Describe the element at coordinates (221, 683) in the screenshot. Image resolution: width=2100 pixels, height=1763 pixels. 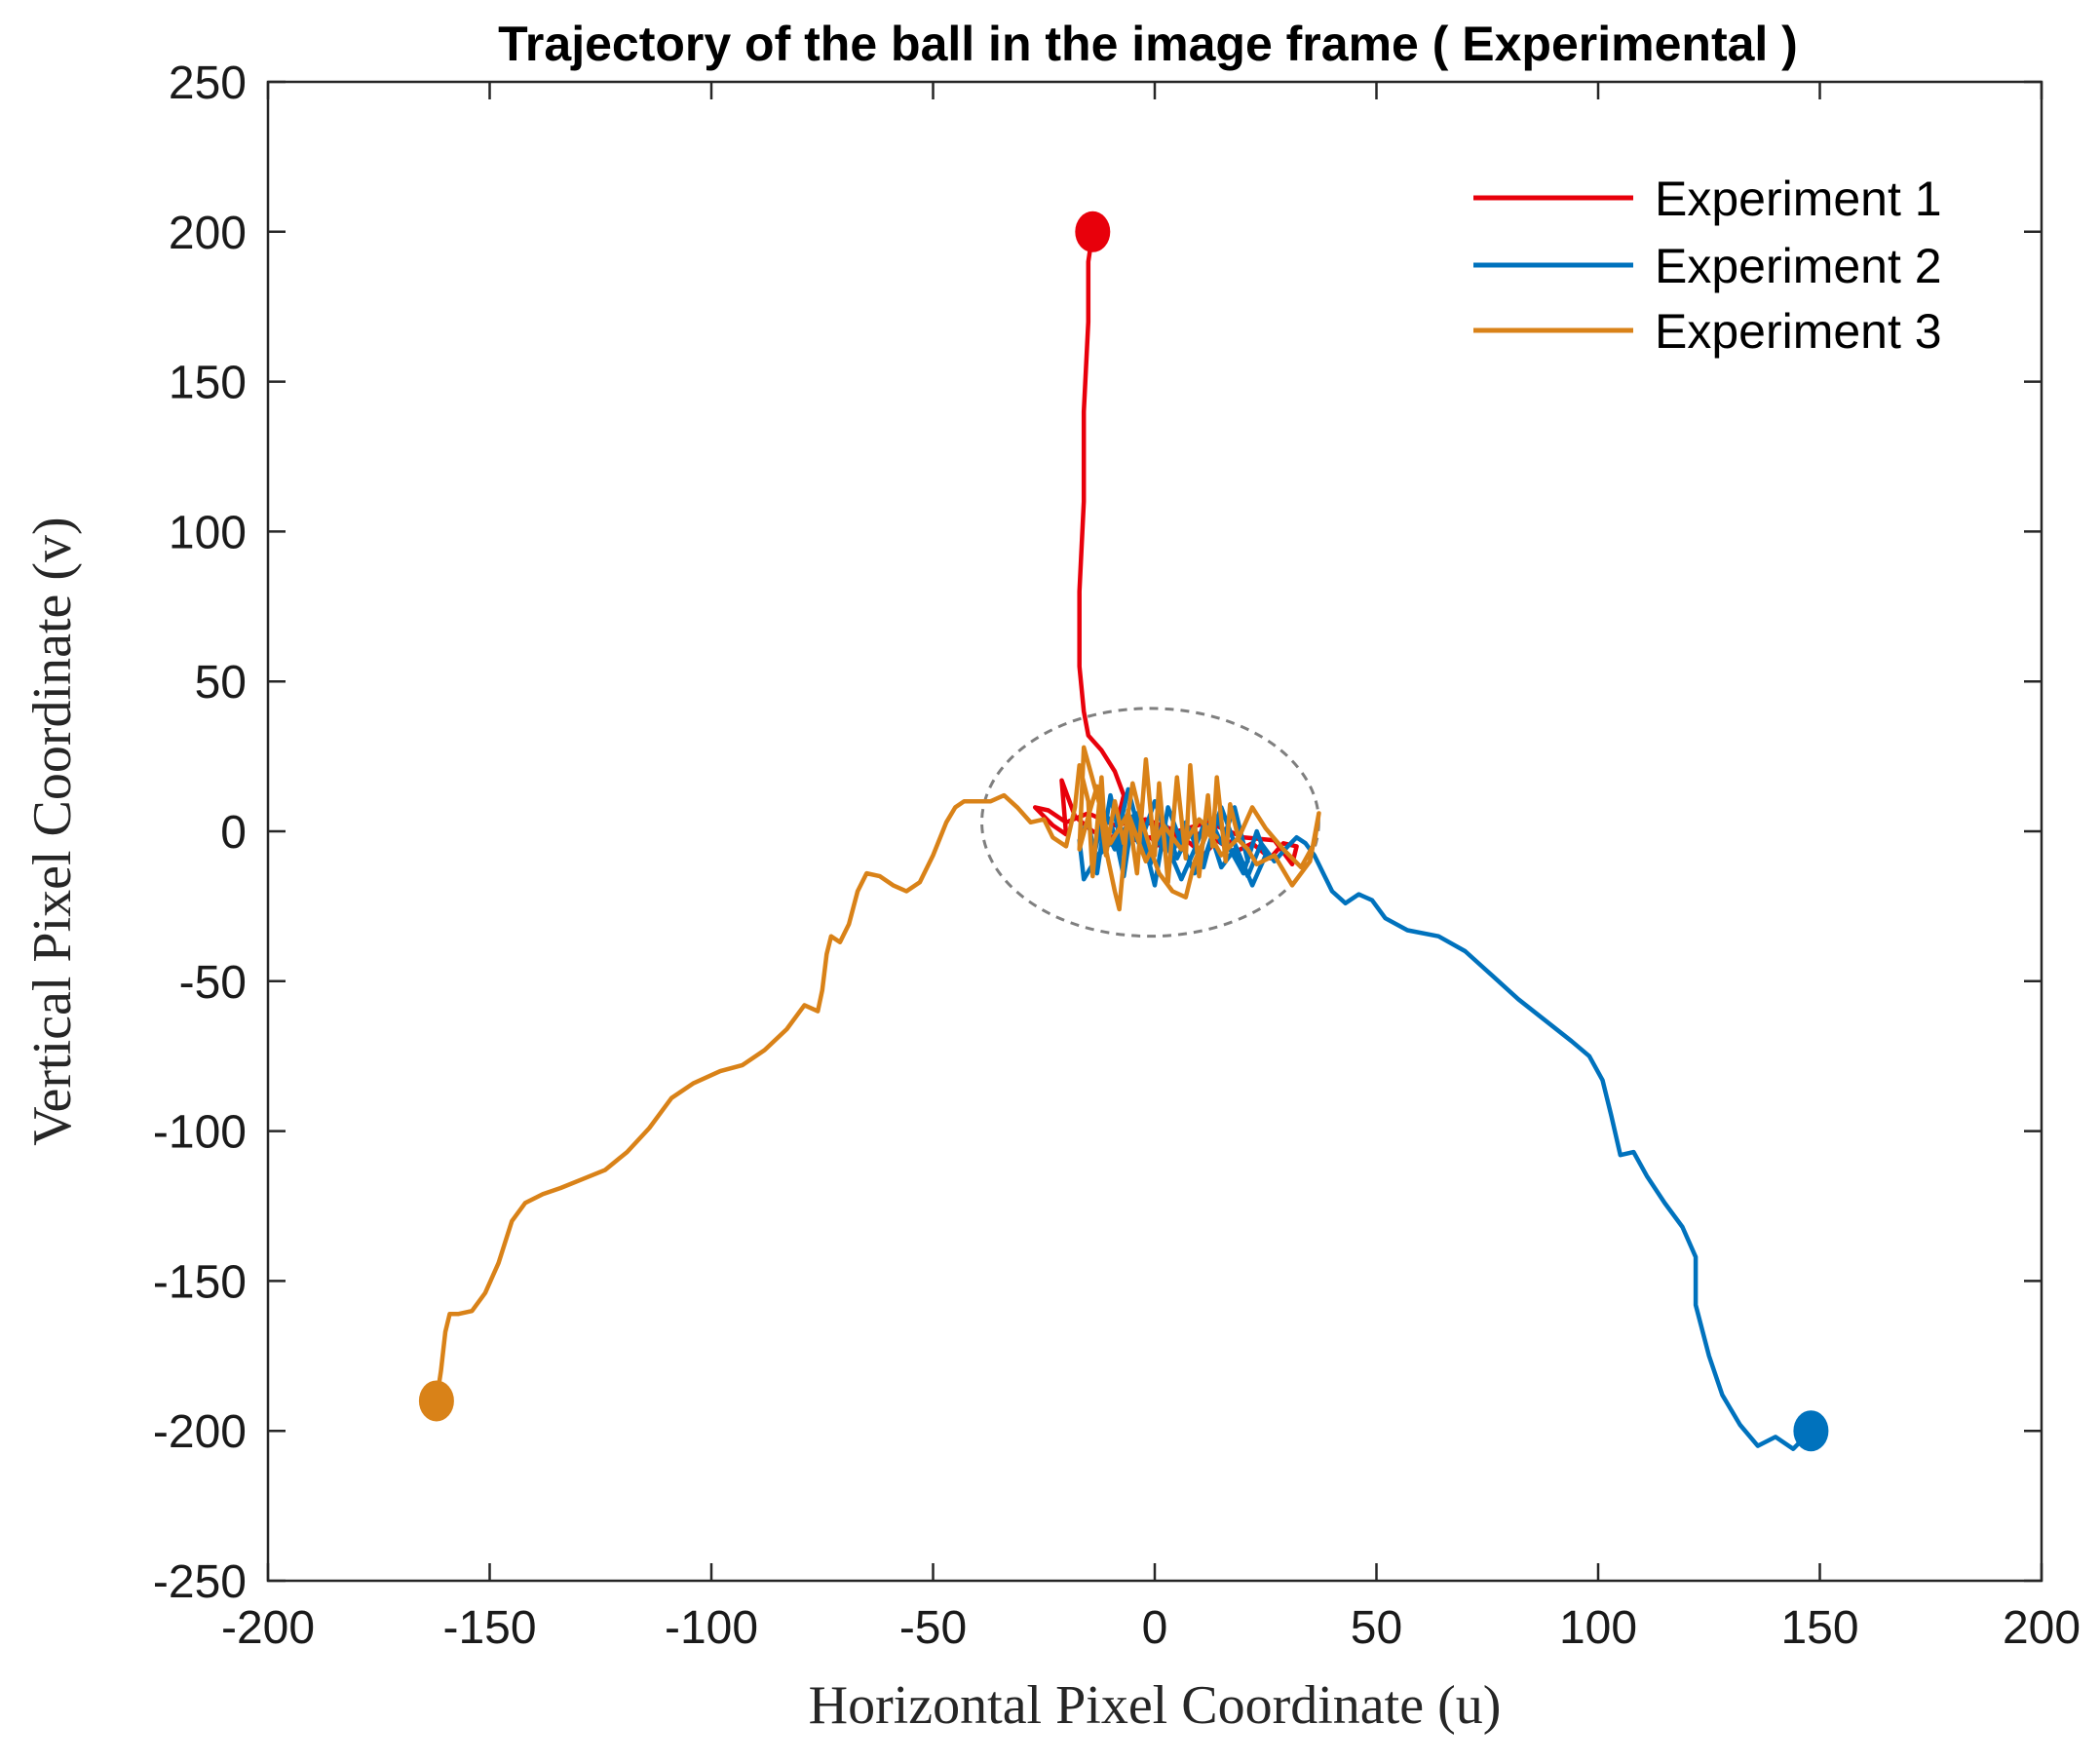
I see `y-tick-label-50: 50` at that location.